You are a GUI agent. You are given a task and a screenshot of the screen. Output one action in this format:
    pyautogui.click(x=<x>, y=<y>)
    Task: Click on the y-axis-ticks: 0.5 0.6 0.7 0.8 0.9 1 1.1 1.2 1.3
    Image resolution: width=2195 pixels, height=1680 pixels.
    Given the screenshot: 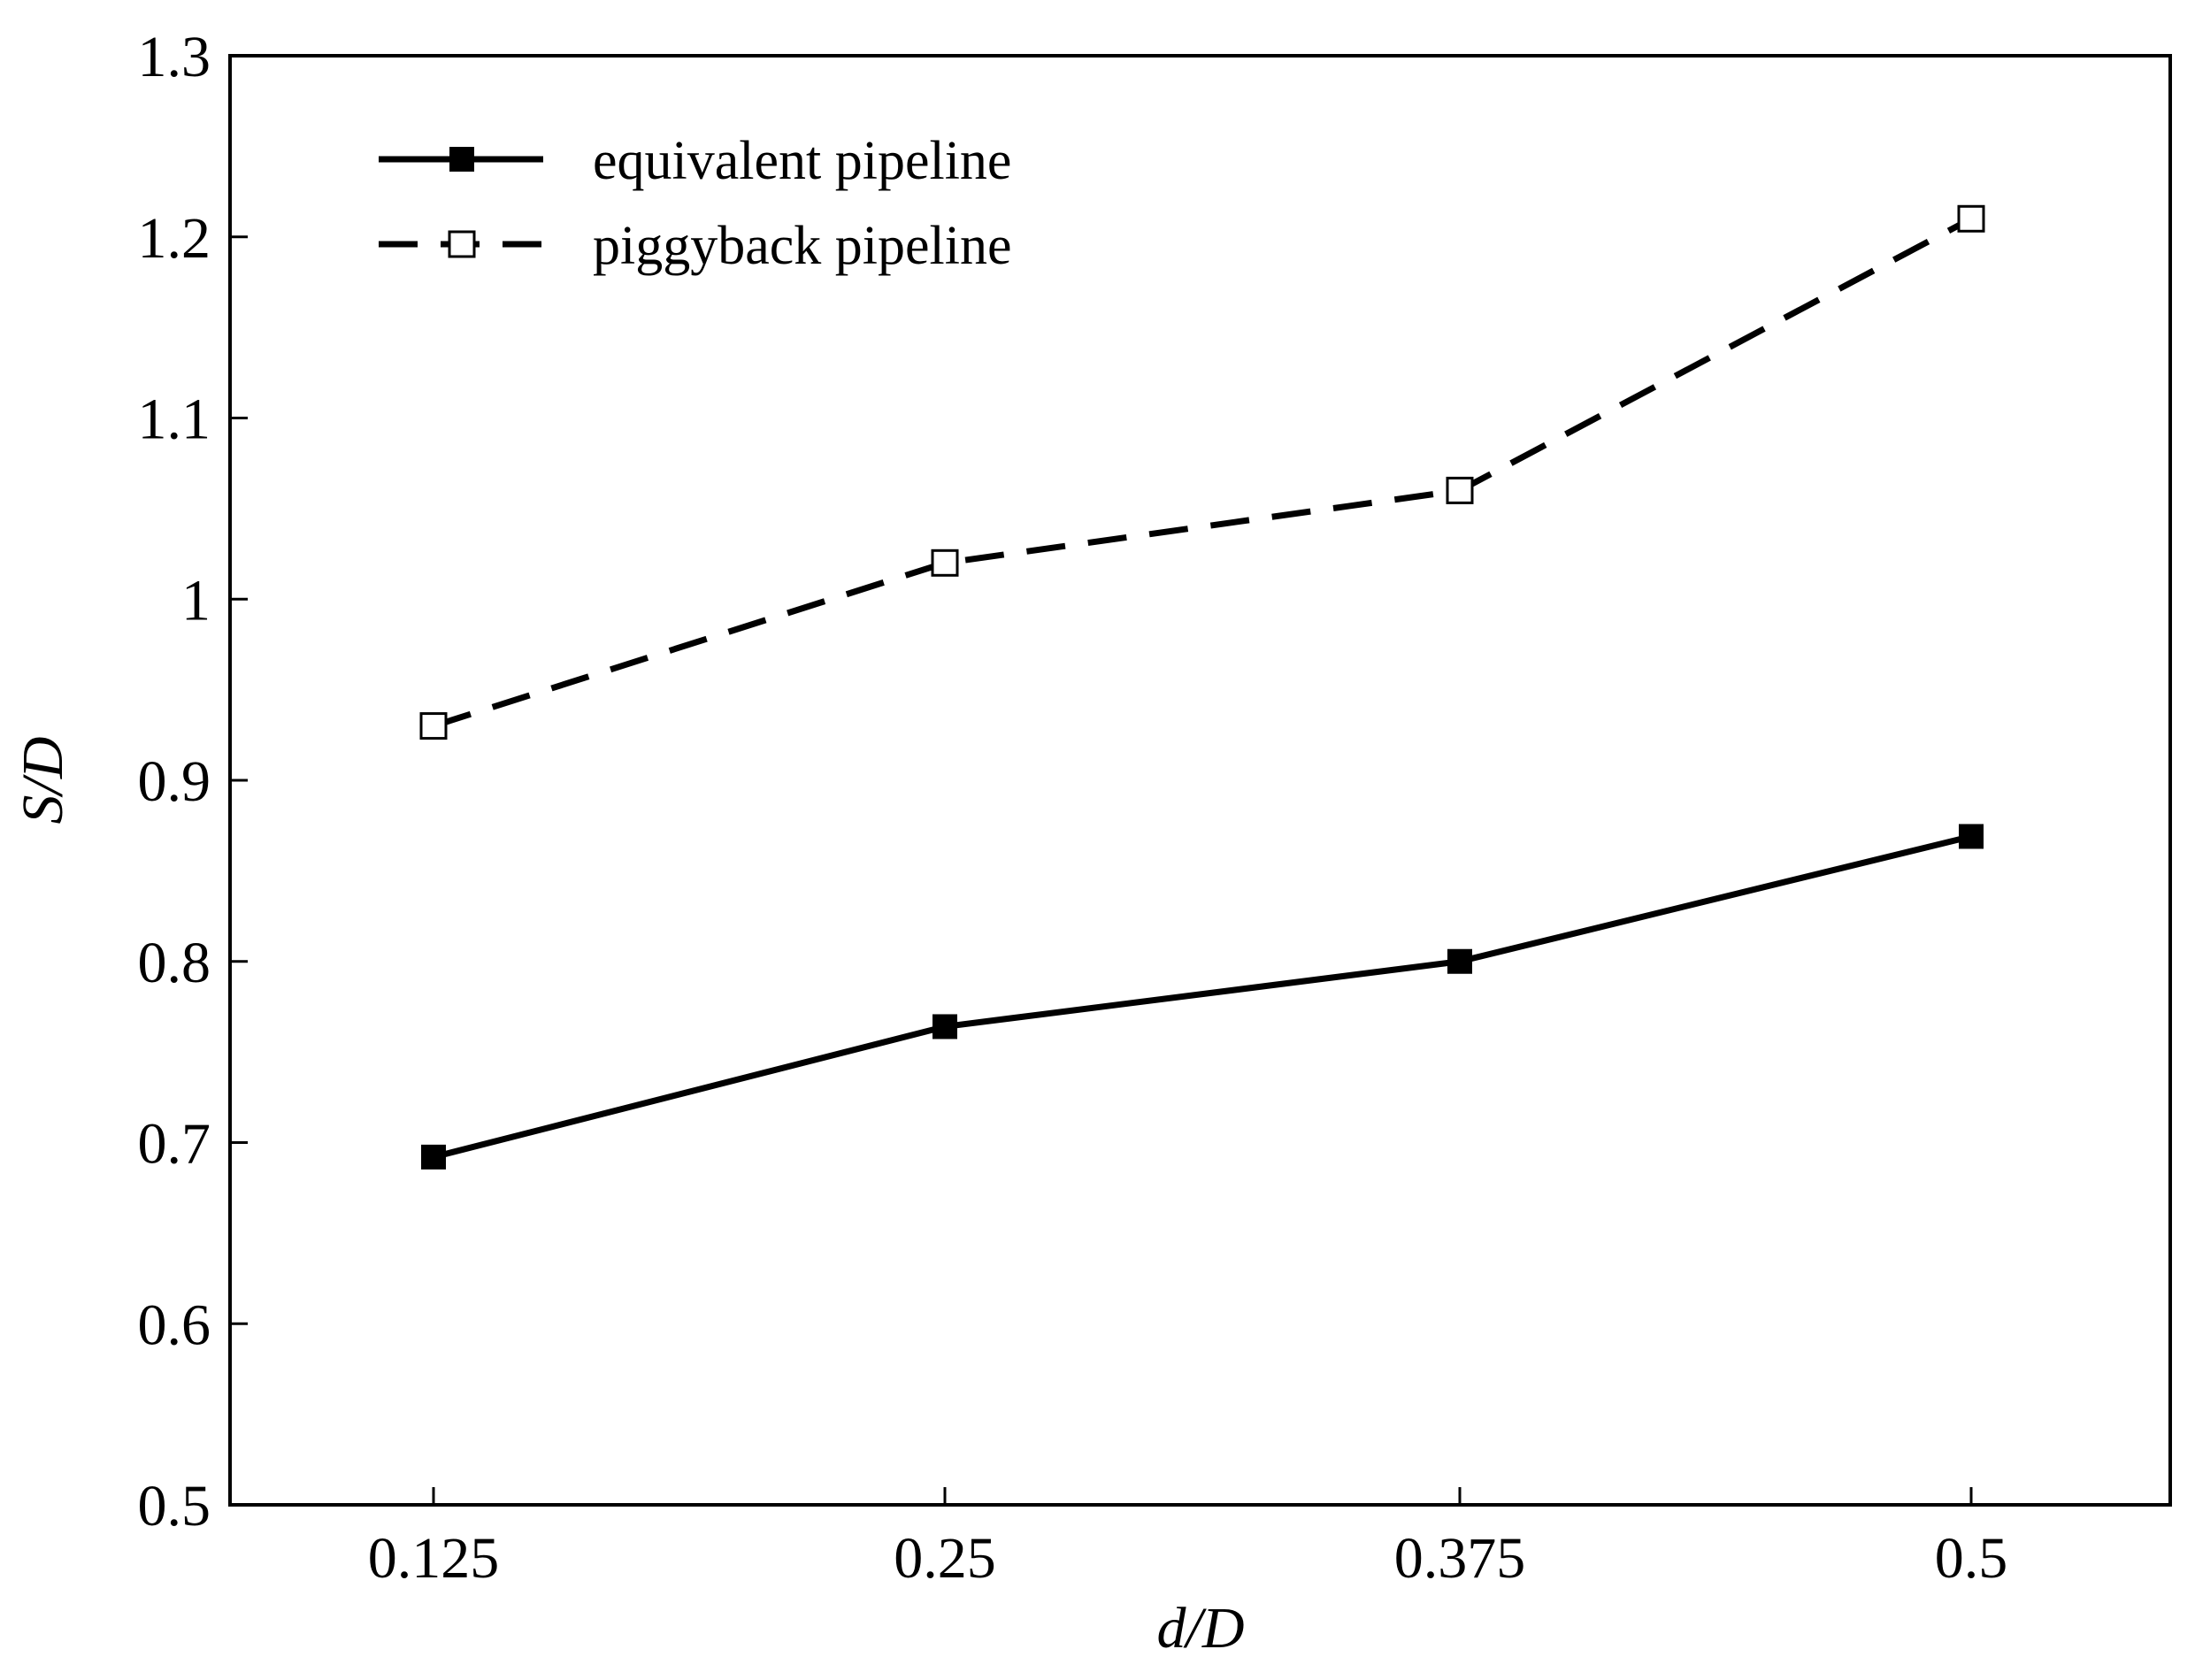 What is the action you would take?
    pyautogui.click(x=193, y=781)
    